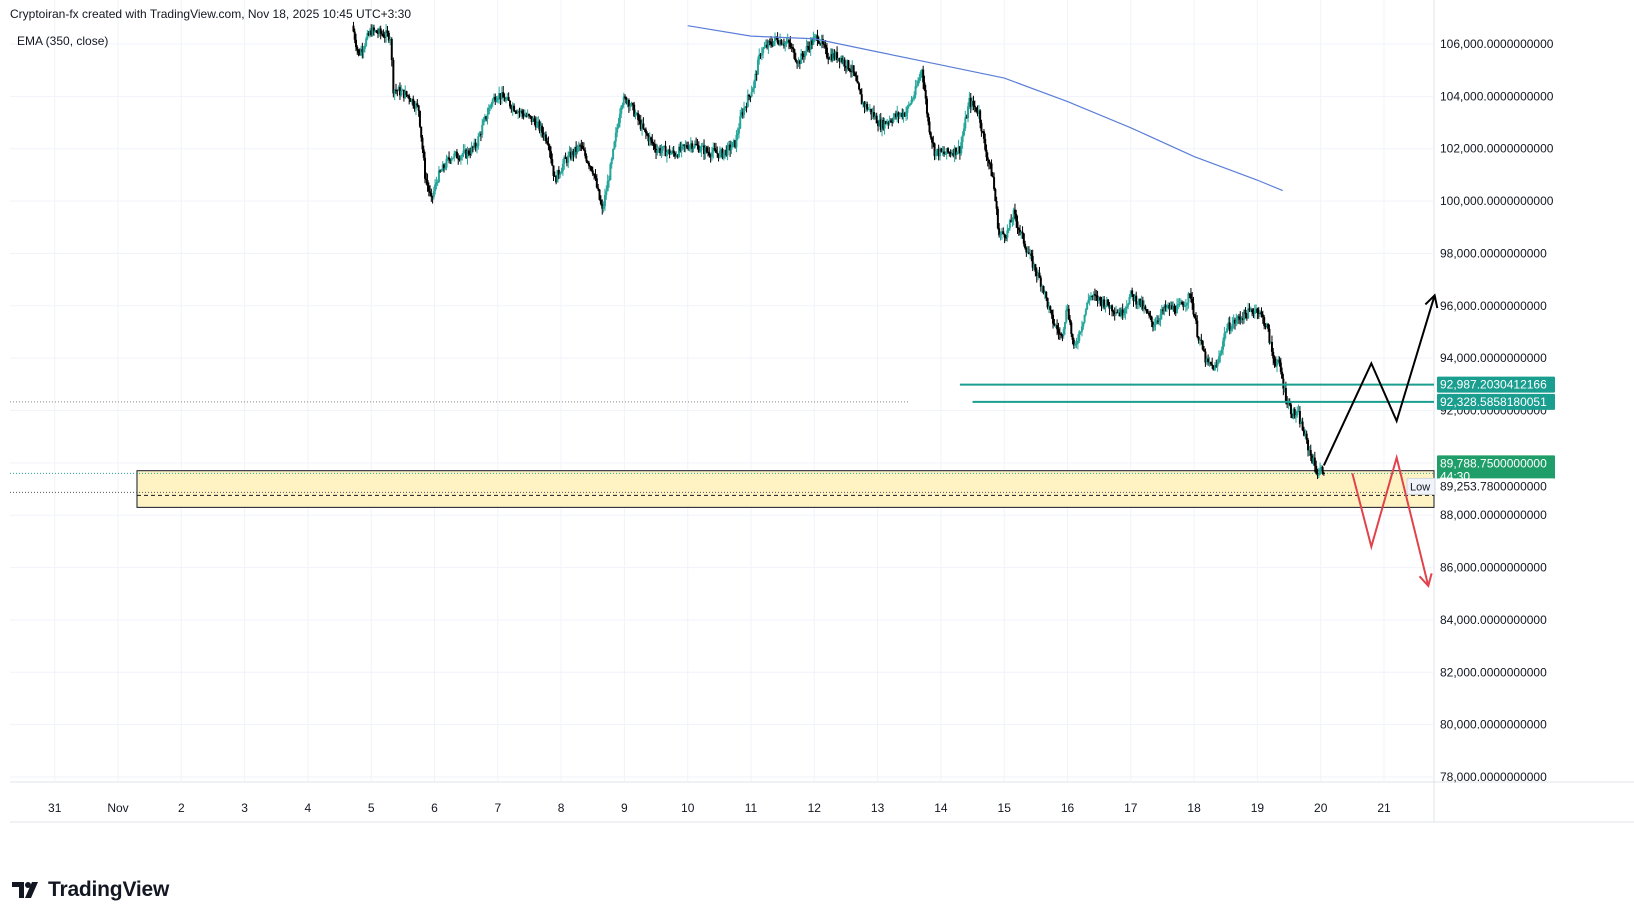  Describe the element at coordinates (117, 808) in the screenshot. I see `time-tick-label: Nov` at that location.